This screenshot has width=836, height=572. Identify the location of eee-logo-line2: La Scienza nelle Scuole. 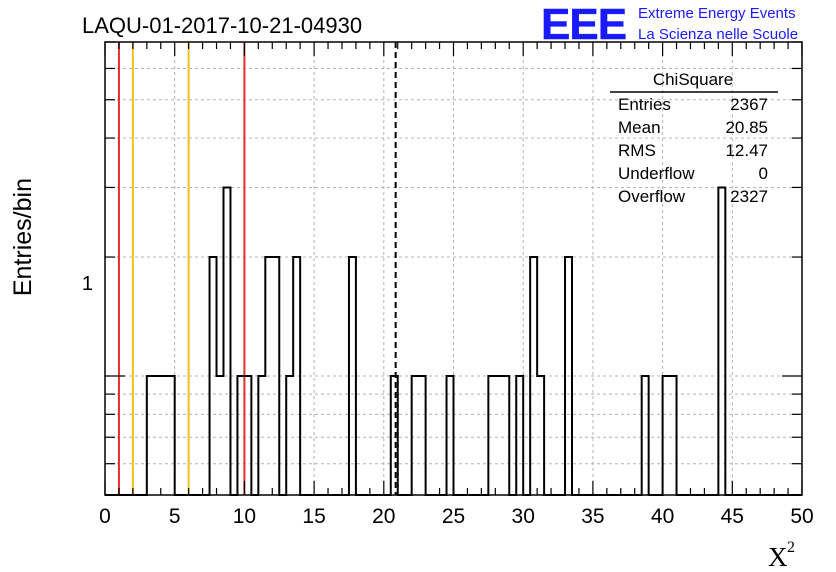
(718, 34).